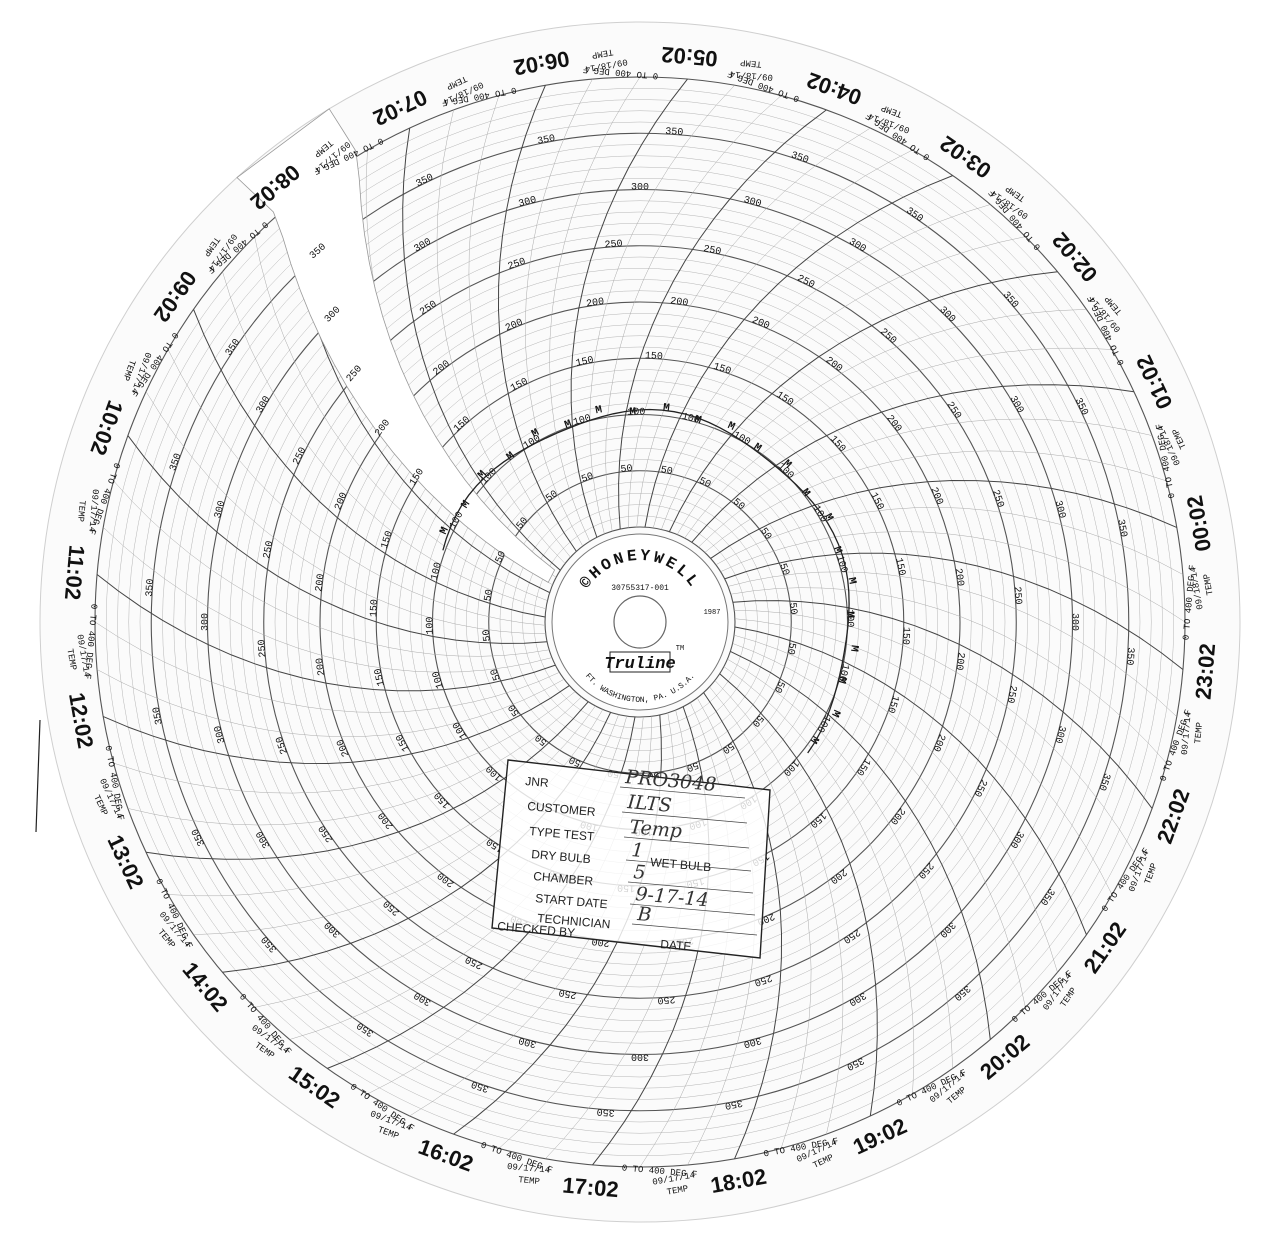 The height and width of the screenshot is (1252, 1275). I want to click on part-number: 30755317-001, so click(640, 588).